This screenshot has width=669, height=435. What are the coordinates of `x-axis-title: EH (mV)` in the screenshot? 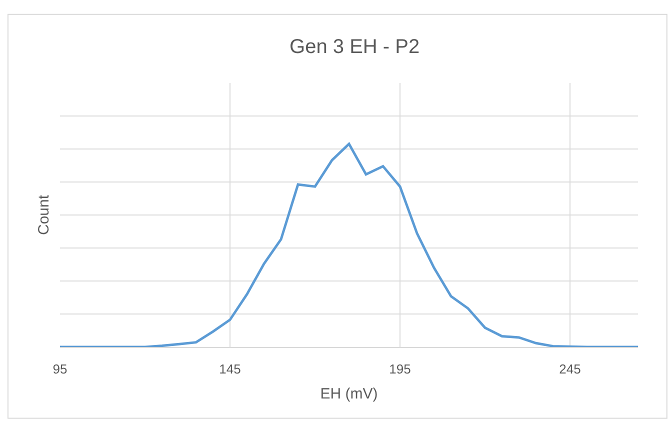 It's located at (349, 394).